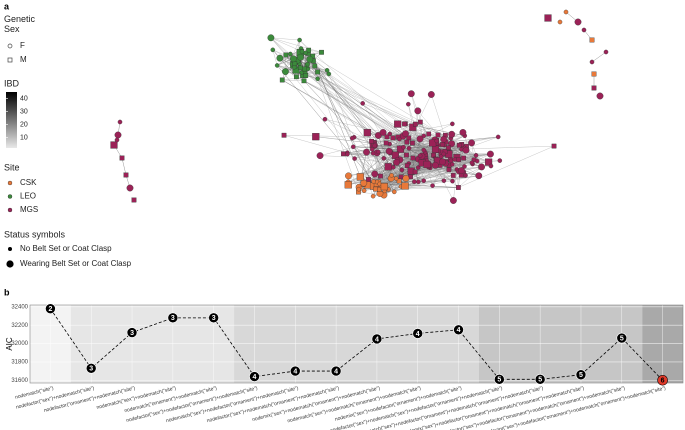  Describe the element at coordinates (19, 344) in the screenshot. I see `y-tick-label: 32000` at that location.